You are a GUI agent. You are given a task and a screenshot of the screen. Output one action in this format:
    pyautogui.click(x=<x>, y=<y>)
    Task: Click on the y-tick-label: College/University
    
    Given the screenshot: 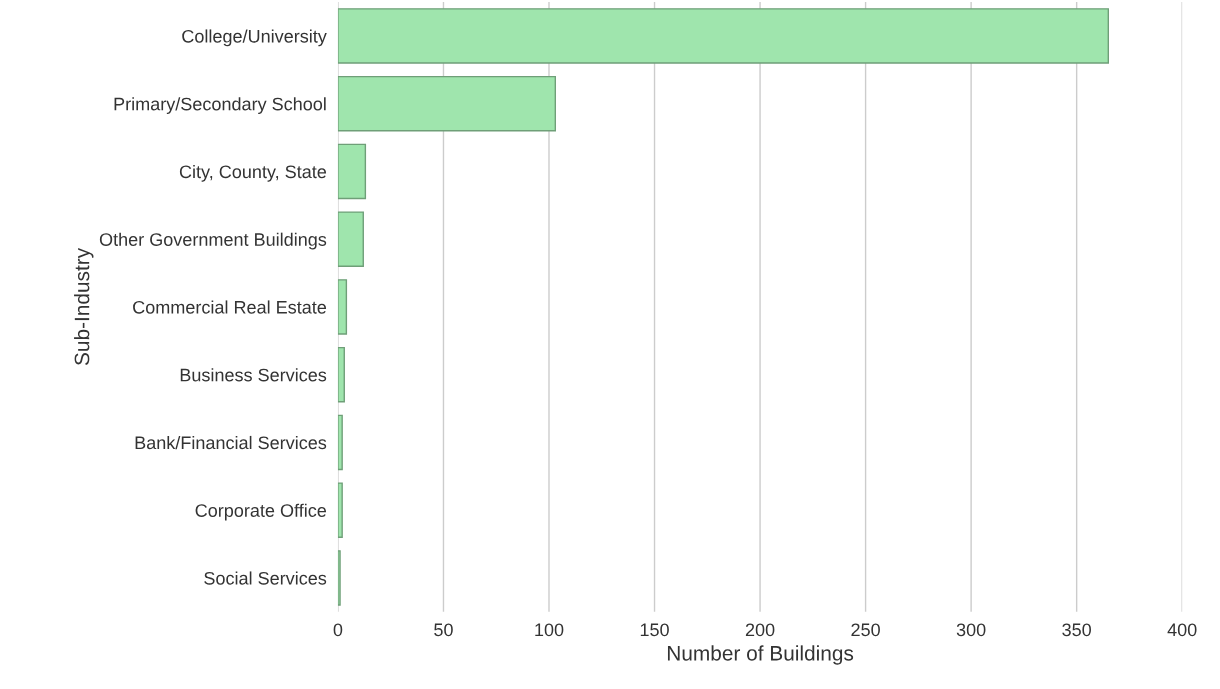 What is the action you would take?
    pyautogui.click(x=254, y=38)
    